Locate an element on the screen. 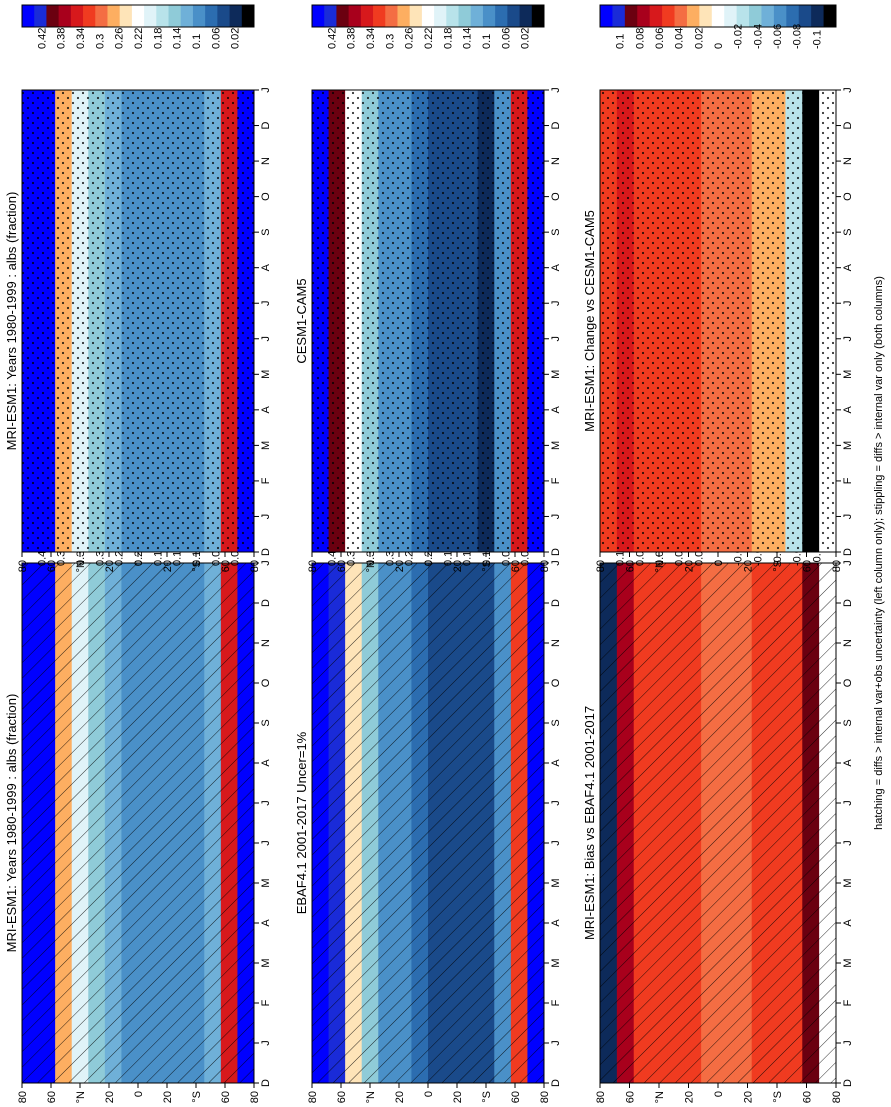 This screenshot has width=891, height=1107. y-tick-label: 0 is located at coordinates (139, 563).